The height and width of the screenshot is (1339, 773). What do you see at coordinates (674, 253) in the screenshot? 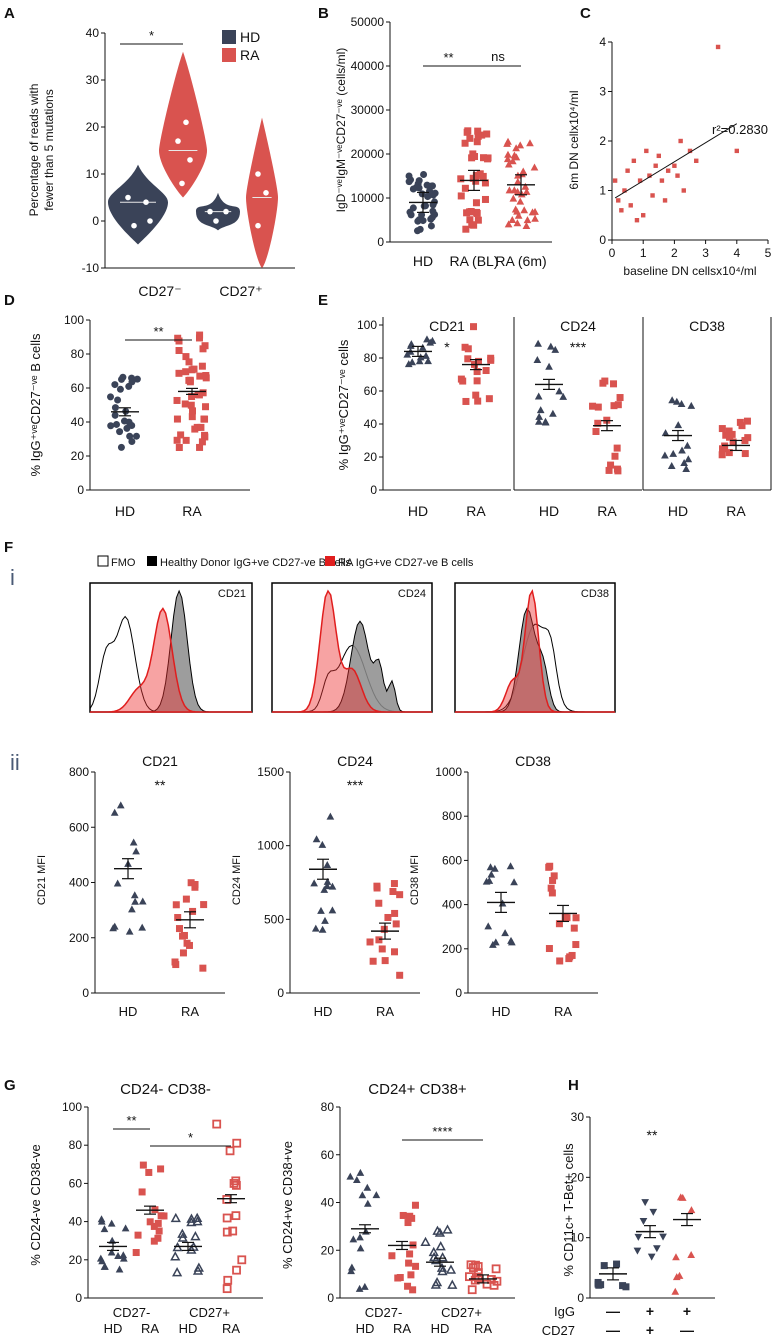
I see `C-x-tick-label: 2` at bounding box center [674, 253].